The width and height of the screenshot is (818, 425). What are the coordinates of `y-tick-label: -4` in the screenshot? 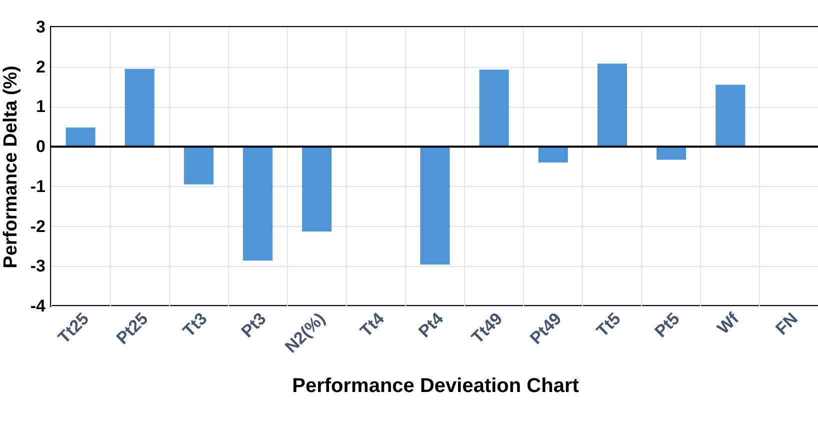 It's located at (38, 306).